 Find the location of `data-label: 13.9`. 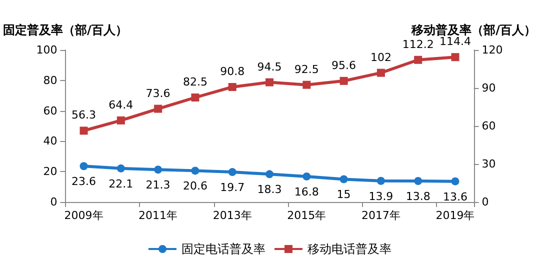

data-label: 13.9 is located at coordinates (381, 196).